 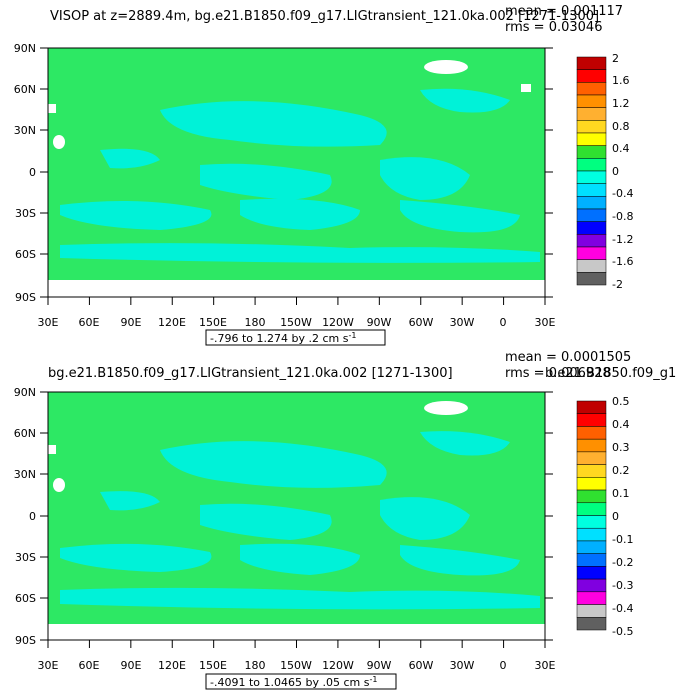 I want to click on lon-label: 150W, so click(x=296, y=322).